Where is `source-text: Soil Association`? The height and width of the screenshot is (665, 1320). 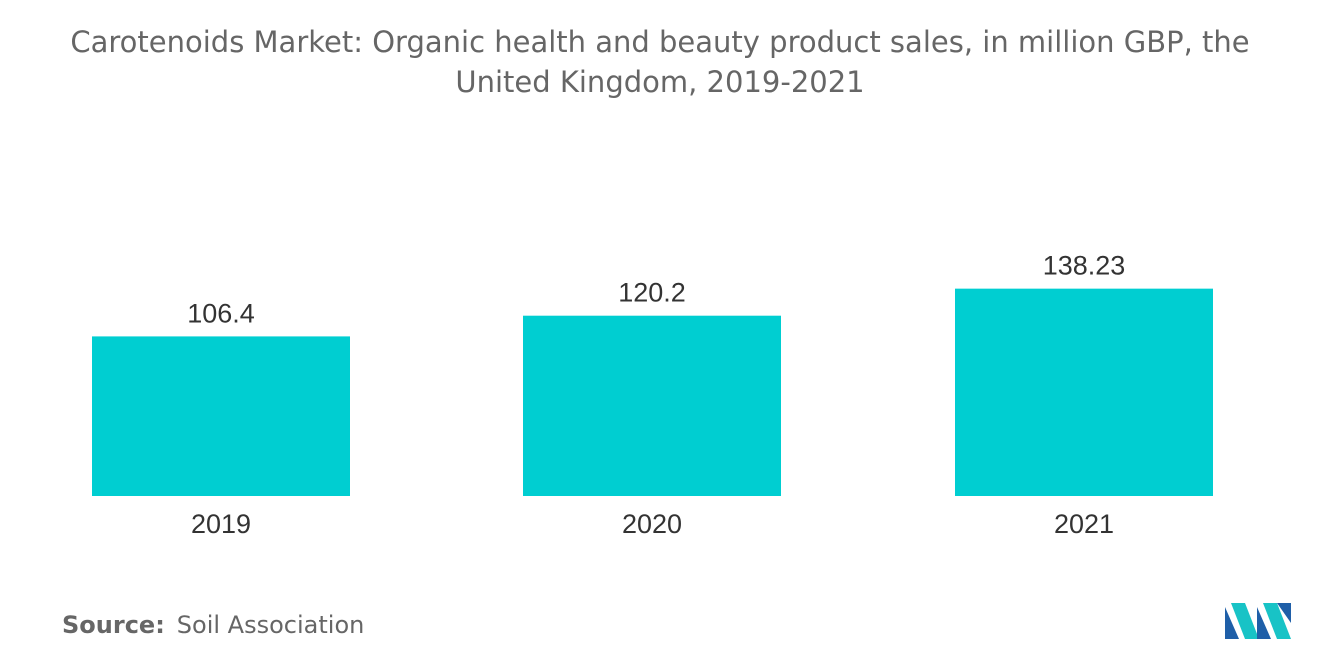 source-text: Soil Association is located at coordinates (270, 625).